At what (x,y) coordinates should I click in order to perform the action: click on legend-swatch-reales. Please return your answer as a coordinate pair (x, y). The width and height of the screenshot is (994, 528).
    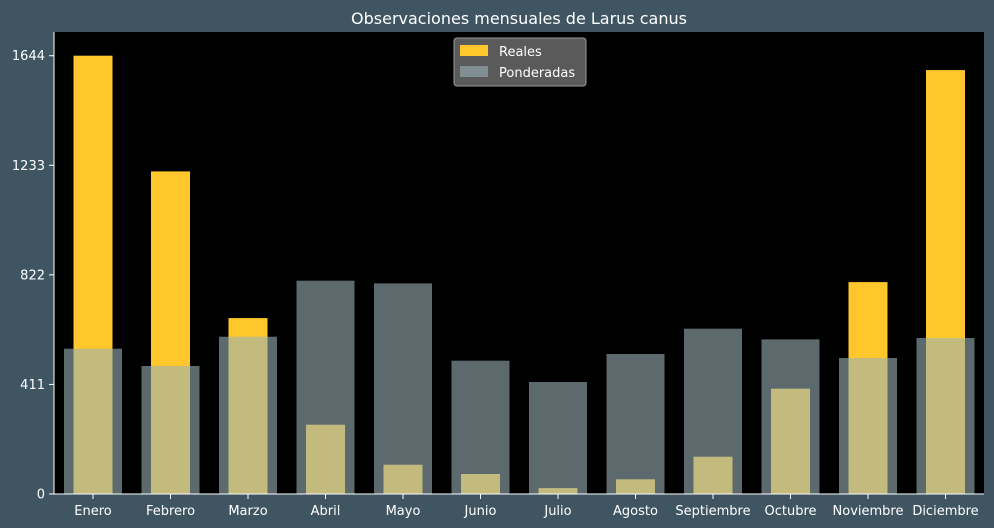
    Looking at the image, I should click on (474, 50).